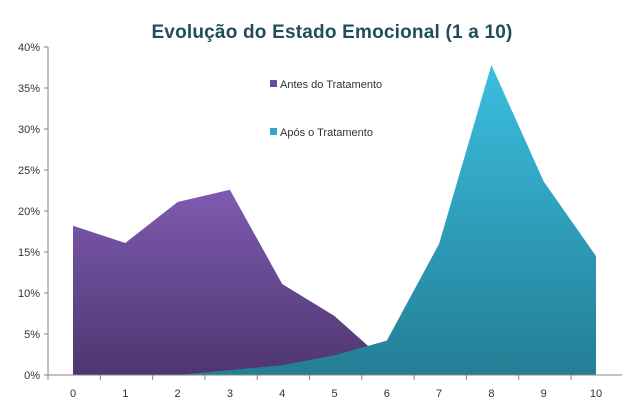 The width and height of the screenshot is (640, 420). I want to click on x-tick-label: 9, so click(544, 394).